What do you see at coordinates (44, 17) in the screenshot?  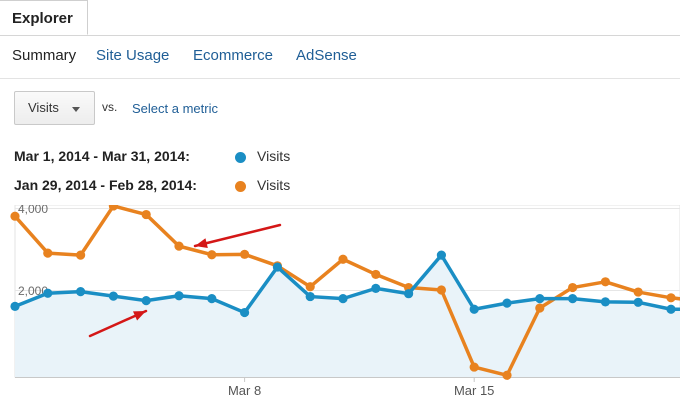 I see `tab-explorer: Explorer` at bounding box center [44, 17].